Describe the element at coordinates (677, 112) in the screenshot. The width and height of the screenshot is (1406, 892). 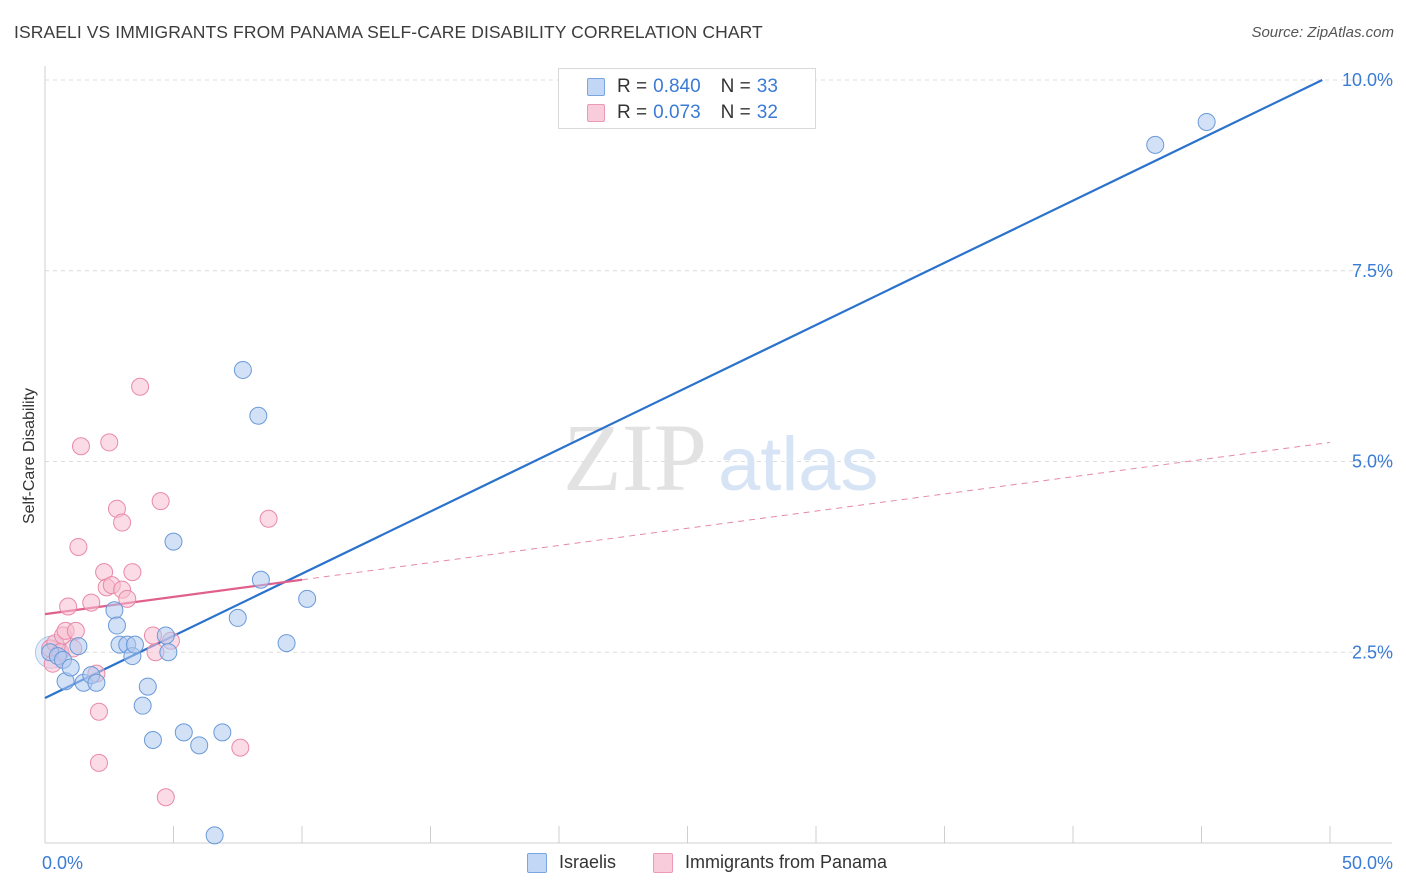
I see `r-value: 0.073` at that location.